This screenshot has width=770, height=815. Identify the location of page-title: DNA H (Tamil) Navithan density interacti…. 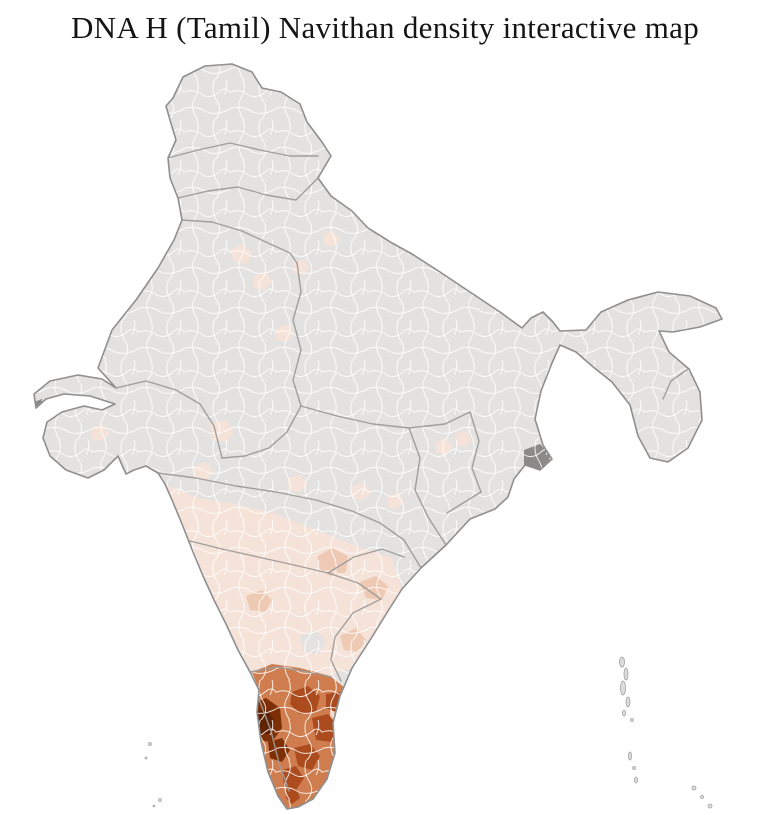
(385, 27).